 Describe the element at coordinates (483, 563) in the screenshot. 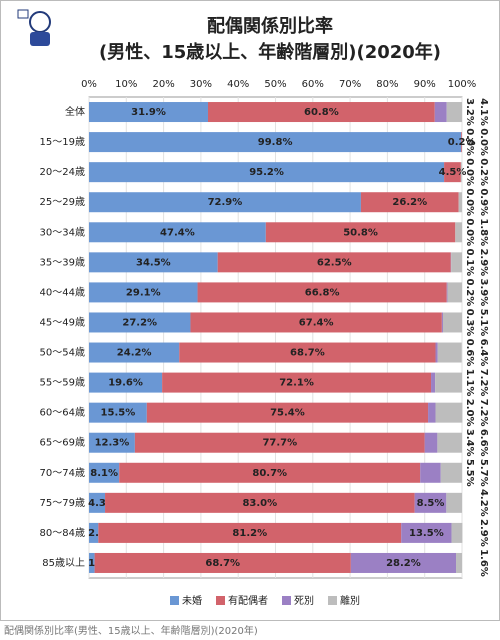

I see `data-label: 1.6%` at that location.